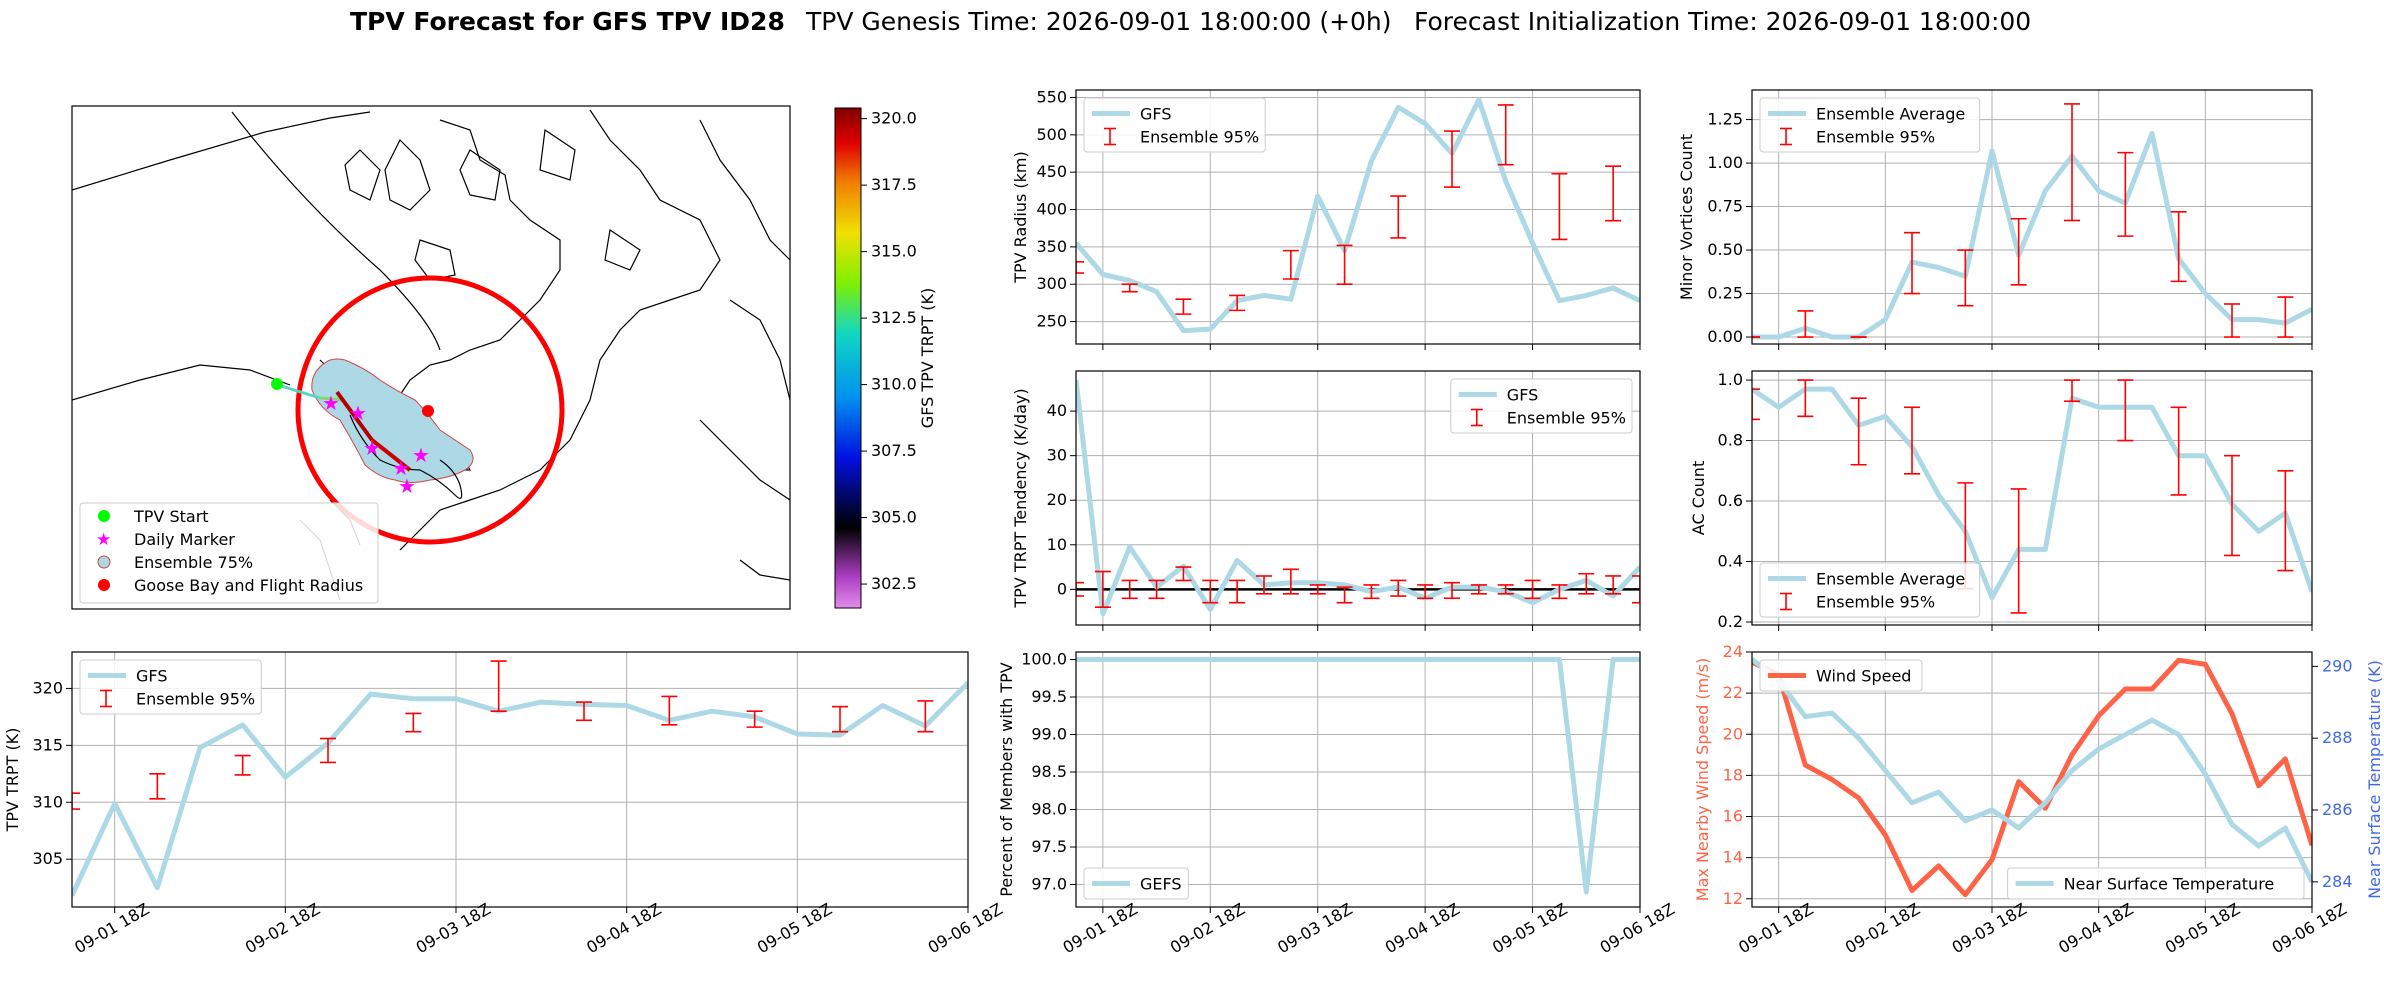 This screenshot has height=986, width=2384. I want to click on y-tick-label-right: 290, so click(2337, 665).